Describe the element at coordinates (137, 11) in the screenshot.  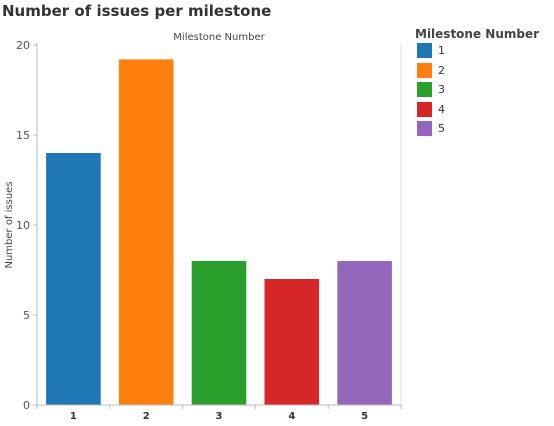
I see `chart-title: Number of issues per milestone` at that location.